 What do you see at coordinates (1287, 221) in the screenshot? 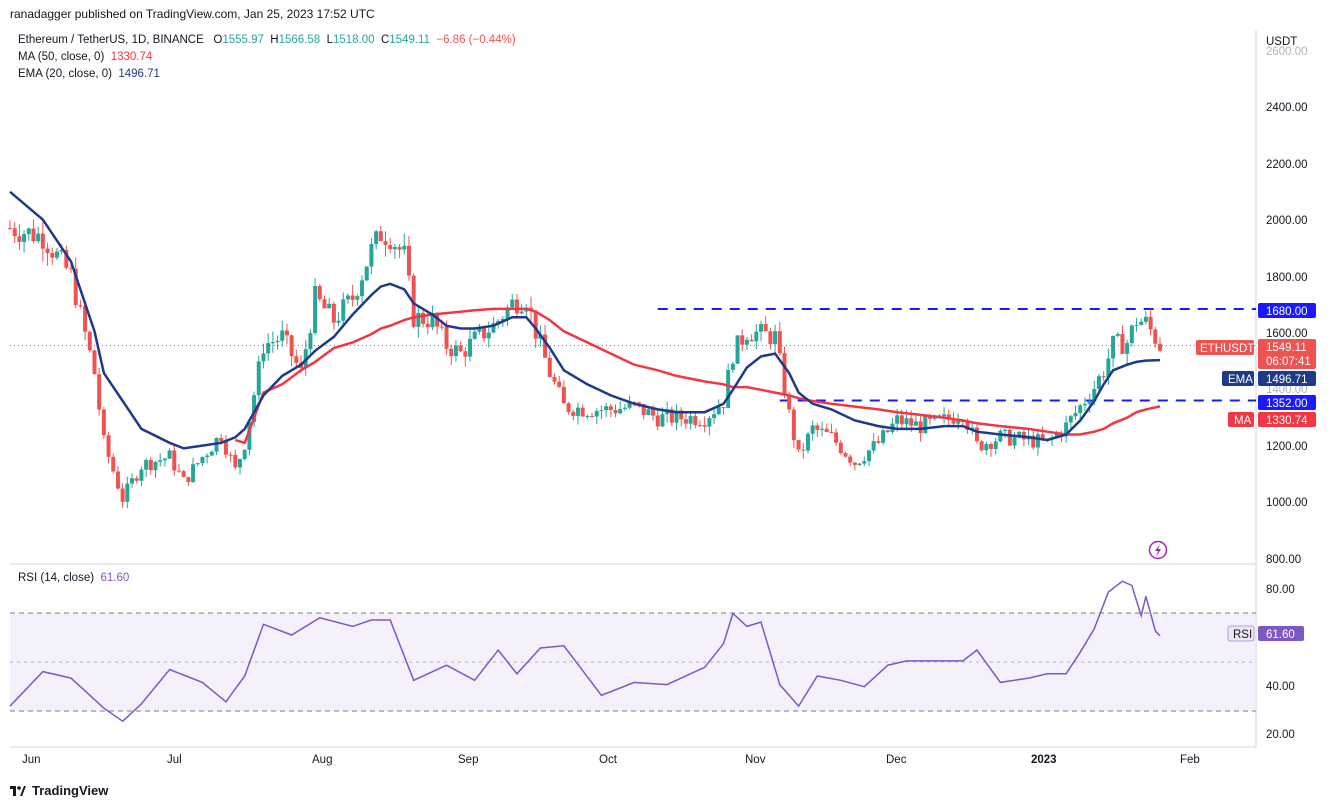
I see `price-tick: 2000.00` at bounding box center [1287, 221].